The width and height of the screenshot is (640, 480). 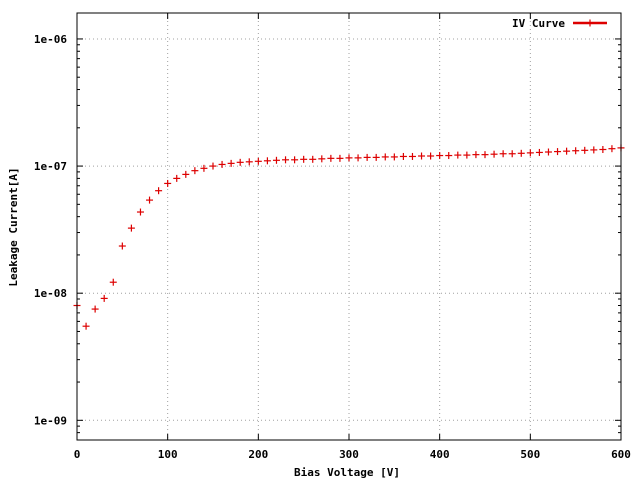 I want to click on x-tick-label: 200, so click(x=258, y=454).